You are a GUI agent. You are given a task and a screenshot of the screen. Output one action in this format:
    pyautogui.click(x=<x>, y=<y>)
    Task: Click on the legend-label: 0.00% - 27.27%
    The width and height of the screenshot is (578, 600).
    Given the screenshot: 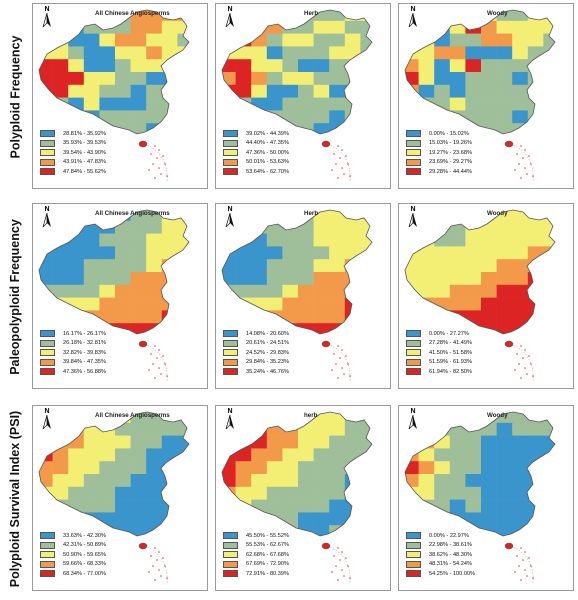 What is the action you would take?
    pyautogui.click(x=449, y=333)
    